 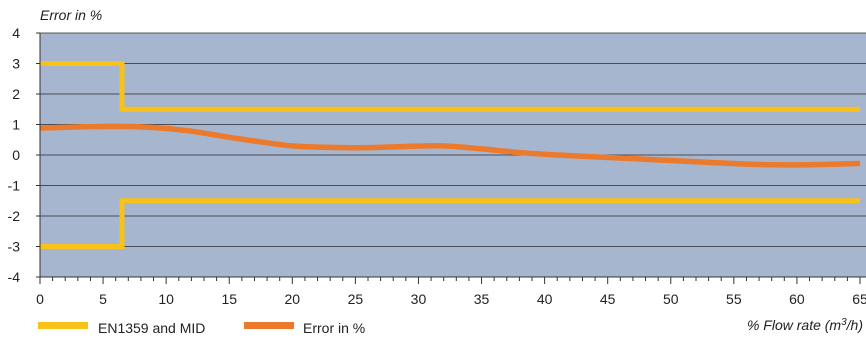 I want to click on x-tick-label: 25, so click(x=356, y=299).